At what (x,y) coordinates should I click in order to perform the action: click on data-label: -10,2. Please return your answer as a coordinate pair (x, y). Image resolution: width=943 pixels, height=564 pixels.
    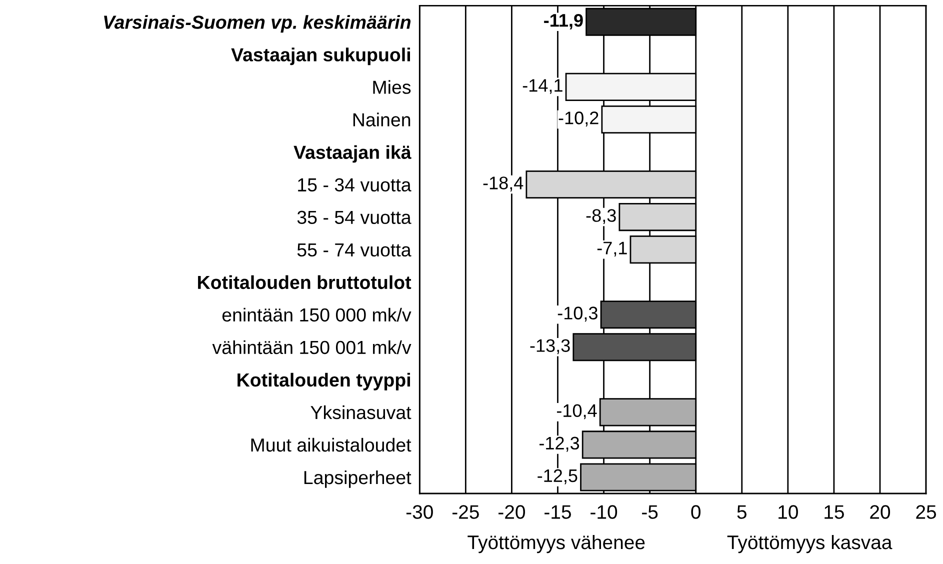
    Looking at the image, I should click on (578, 119).